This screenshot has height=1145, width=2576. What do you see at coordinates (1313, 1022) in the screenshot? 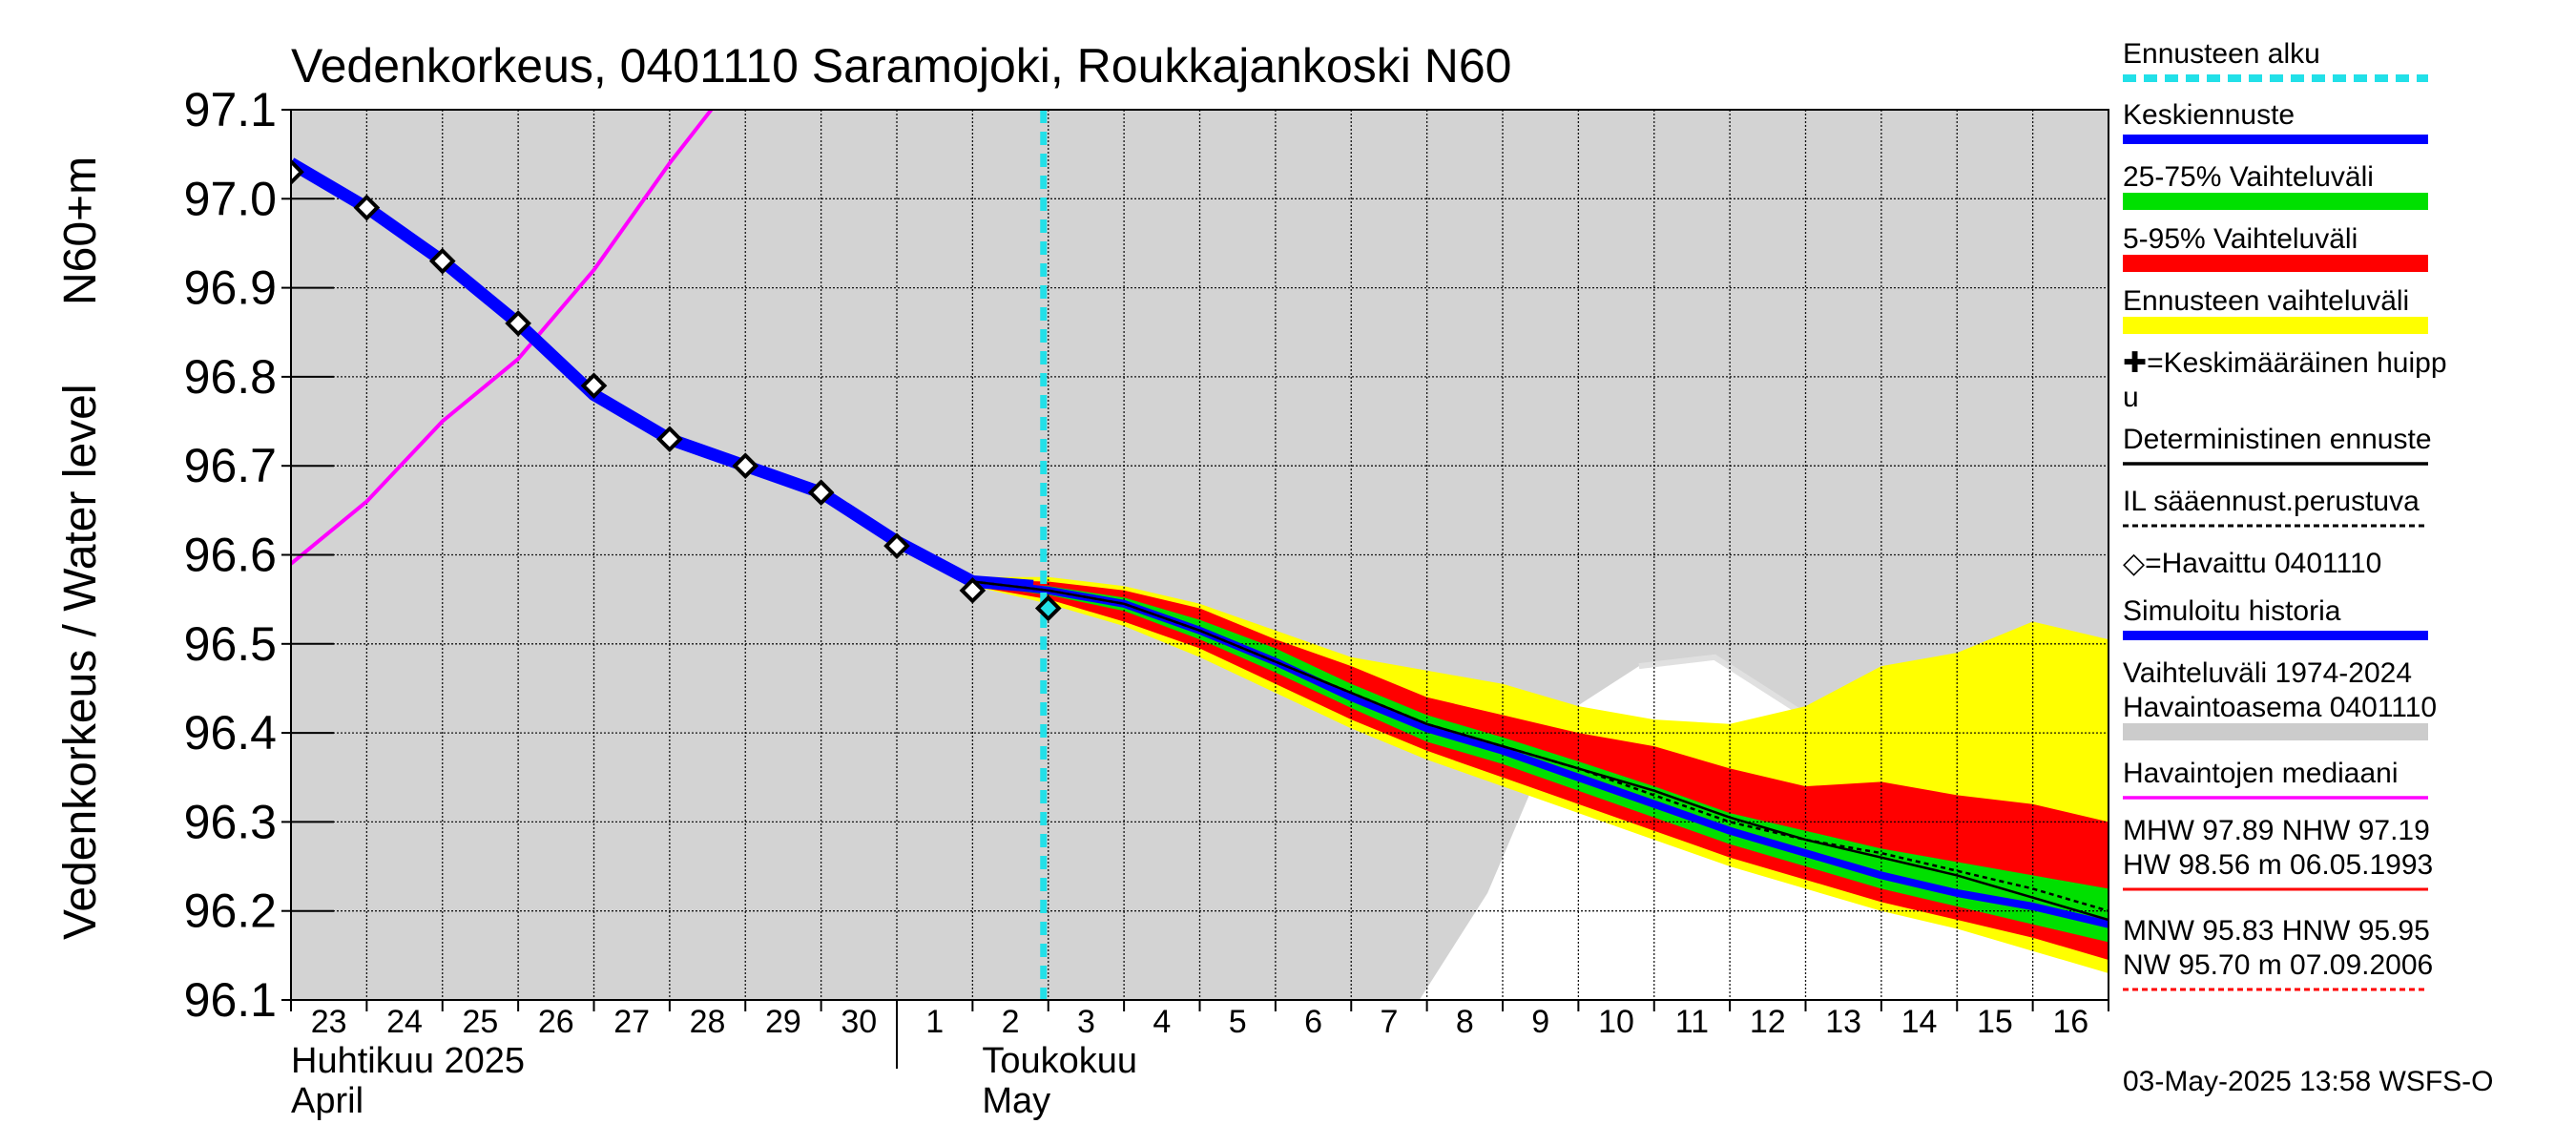
I see `x-tick-label: 6` at bounding box center [1313, 1022].